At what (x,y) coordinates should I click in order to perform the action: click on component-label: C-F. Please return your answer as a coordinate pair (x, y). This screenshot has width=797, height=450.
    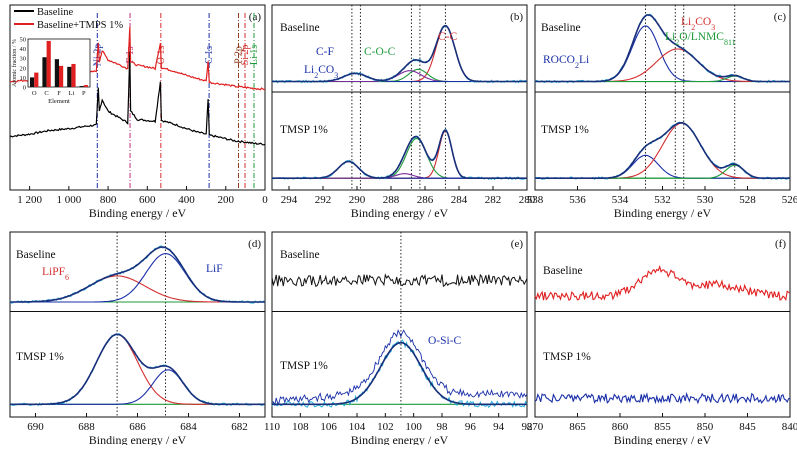
    Looking at the image, I should click on (325, 52).